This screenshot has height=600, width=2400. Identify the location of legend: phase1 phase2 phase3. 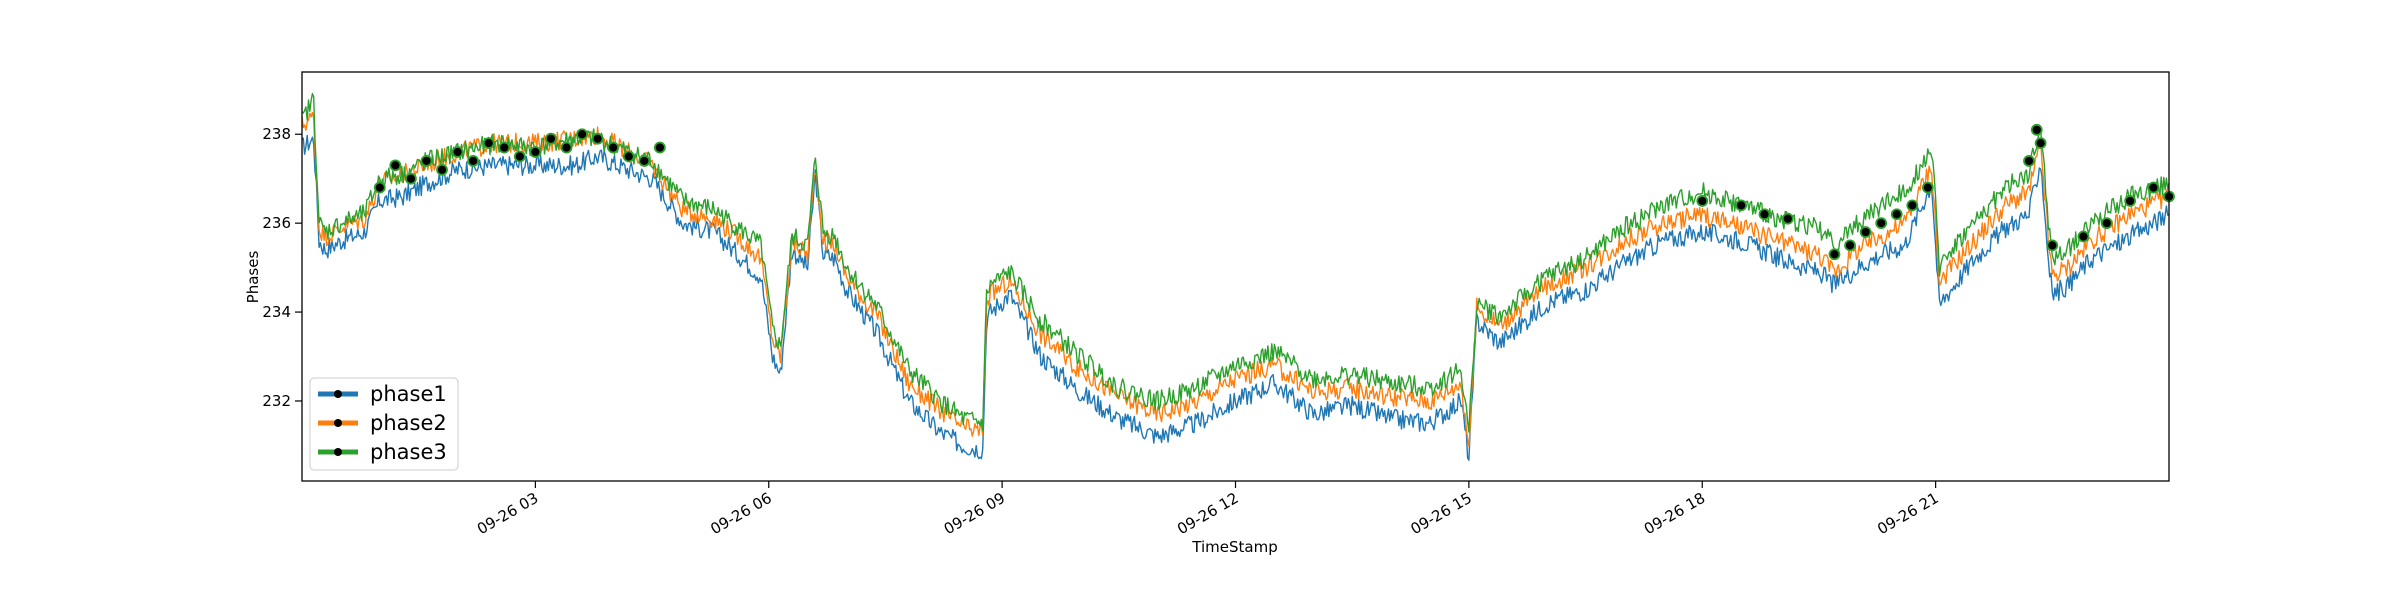
(384, 424).